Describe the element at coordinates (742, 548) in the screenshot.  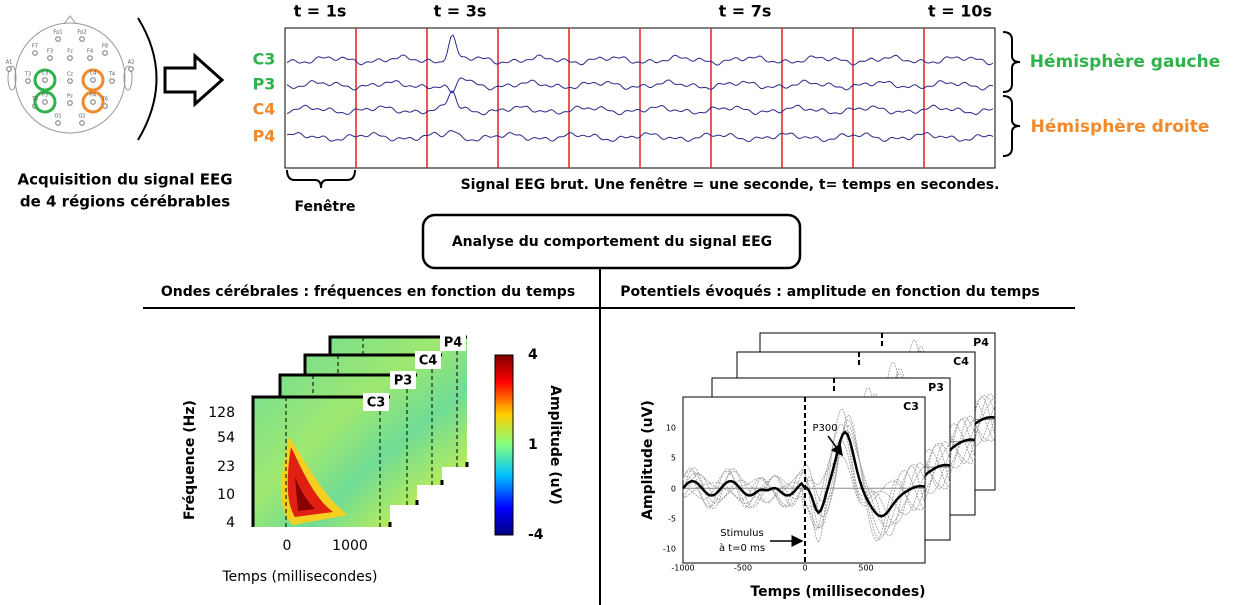
I see `stimulus-label: à t=0 ms` at that location.